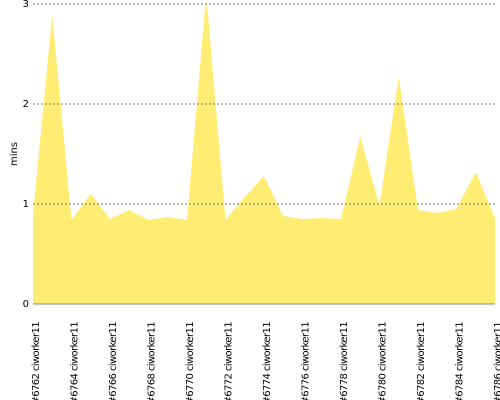  What do you see at coordinates (36, 361) in the screenshot?
I see `x-tick-label: #6762 ciworker11` at bounding box center [36, 361].